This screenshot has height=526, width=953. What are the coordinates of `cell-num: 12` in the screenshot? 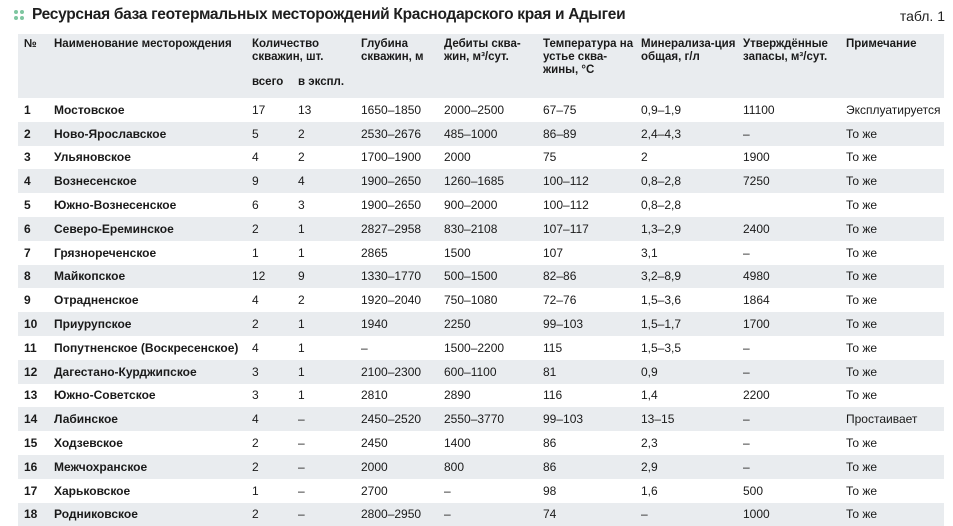 It's located at (31, 371).